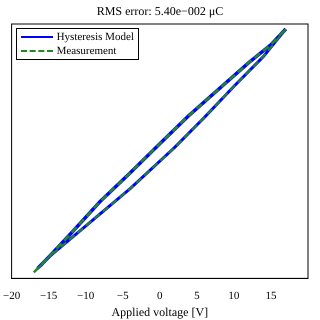 Image resolution: width=320 pixels, height=320 pixels. Describe the element at coordinates (49, 296) in the screenshot. I see `x-tick-label: −15` at that location.